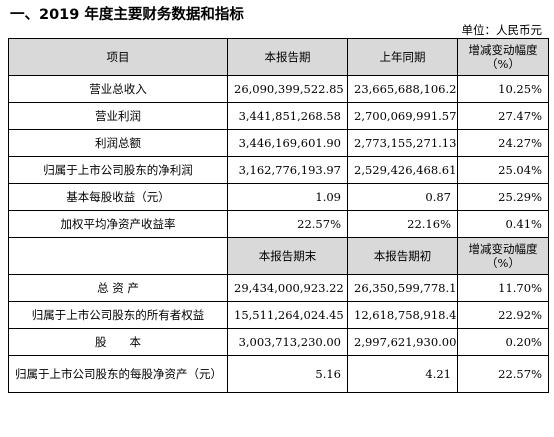  I want to click on header-cell-blank, so click(118, 256).